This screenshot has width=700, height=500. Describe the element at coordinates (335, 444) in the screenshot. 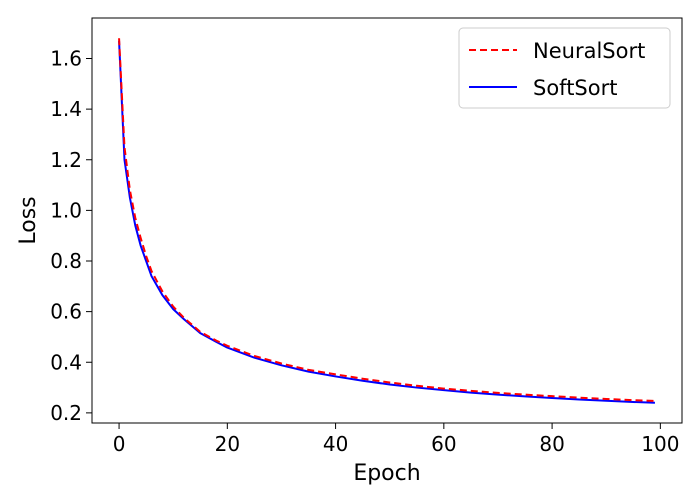

I see `x-tick-label: 40` at that location.